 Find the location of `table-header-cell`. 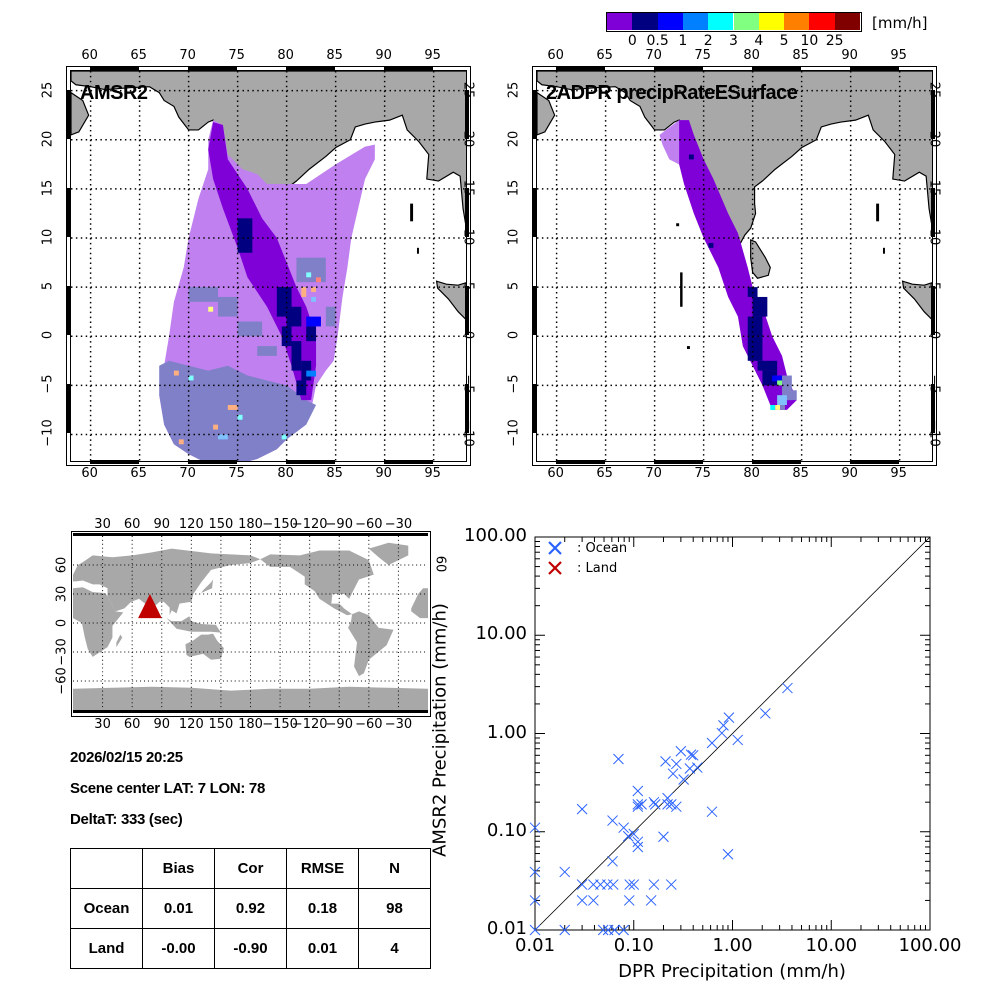

table-header-cell is located at coordinates (106, 868).